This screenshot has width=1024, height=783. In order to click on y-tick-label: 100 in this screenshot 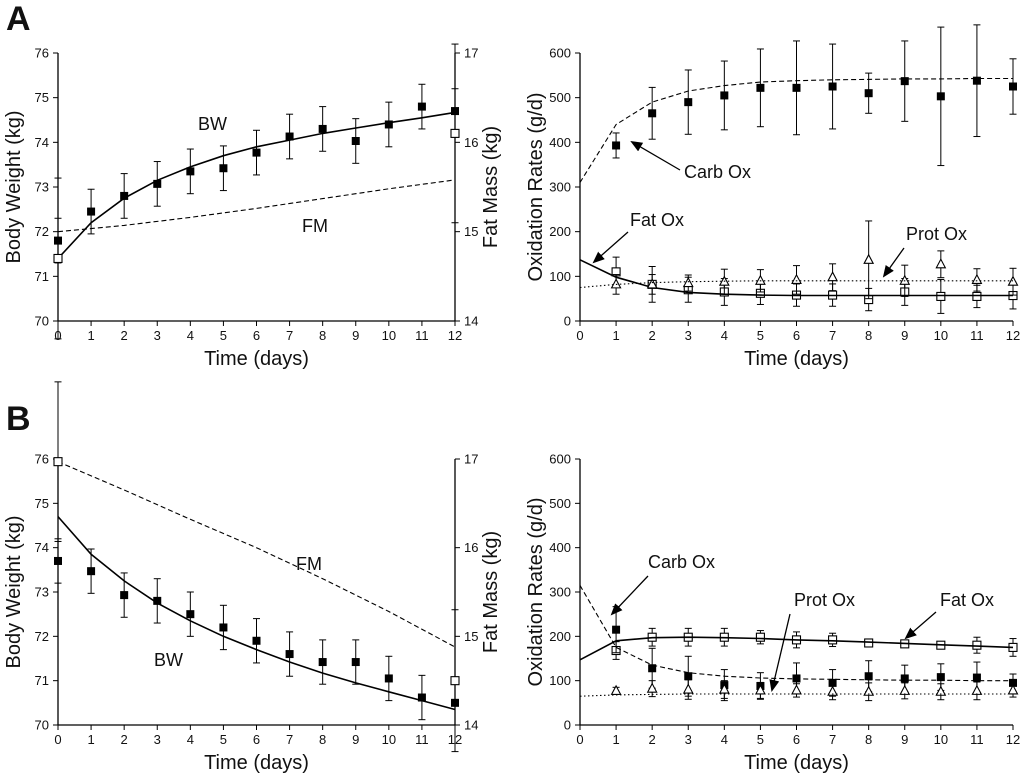, I will do `click(560, 680)`.